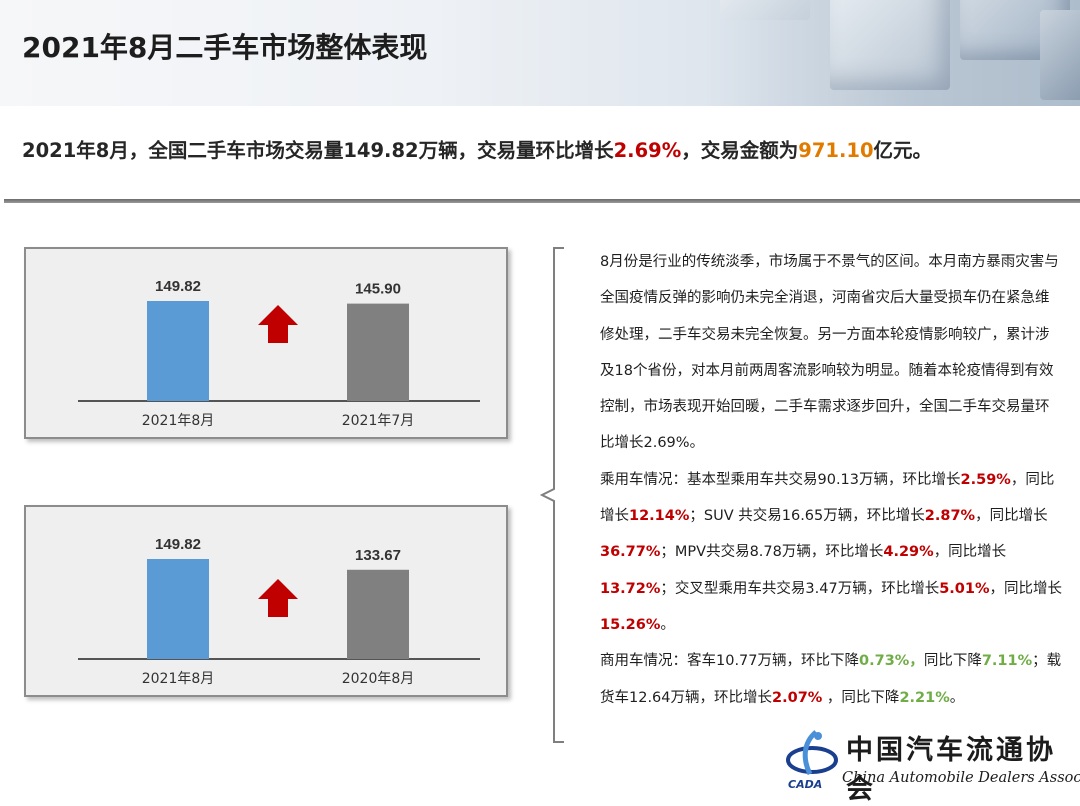 The image size is (1080, 806). I want to click on value: 36.77%, so click(630, 552).